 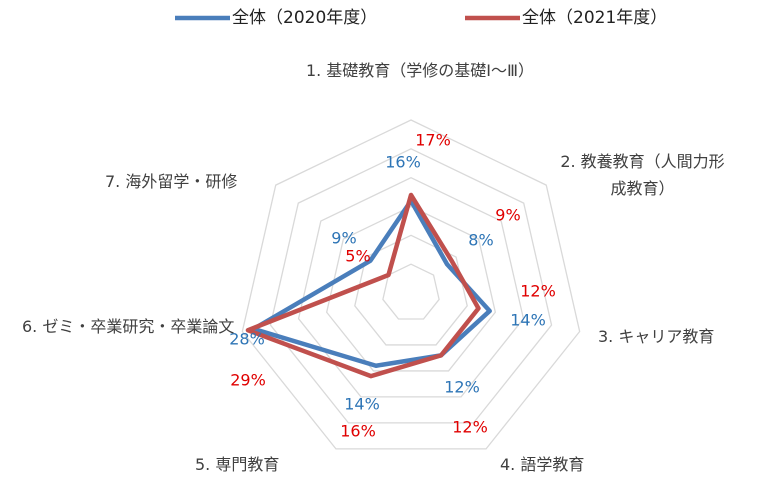 What do you see at coordinates (480, 240) in the screenshot?
I see `data-label: 8%` at bounding box center [480, 240].